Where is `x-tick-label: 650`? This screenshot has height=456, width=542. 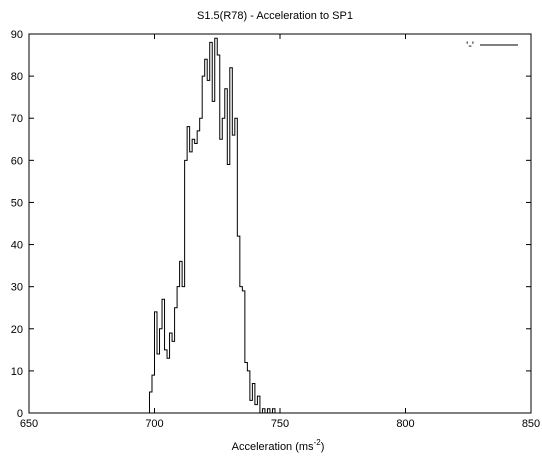
x-tick-label: 650 is located at coordinates (29, 424).